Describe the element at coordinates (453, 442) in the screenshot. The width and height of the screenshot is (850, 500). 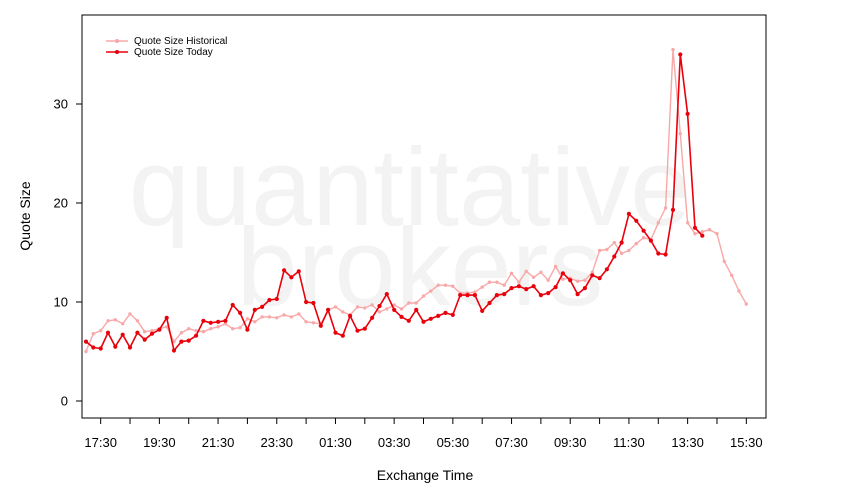
I see `x-tick-label: 05:30` at that location.